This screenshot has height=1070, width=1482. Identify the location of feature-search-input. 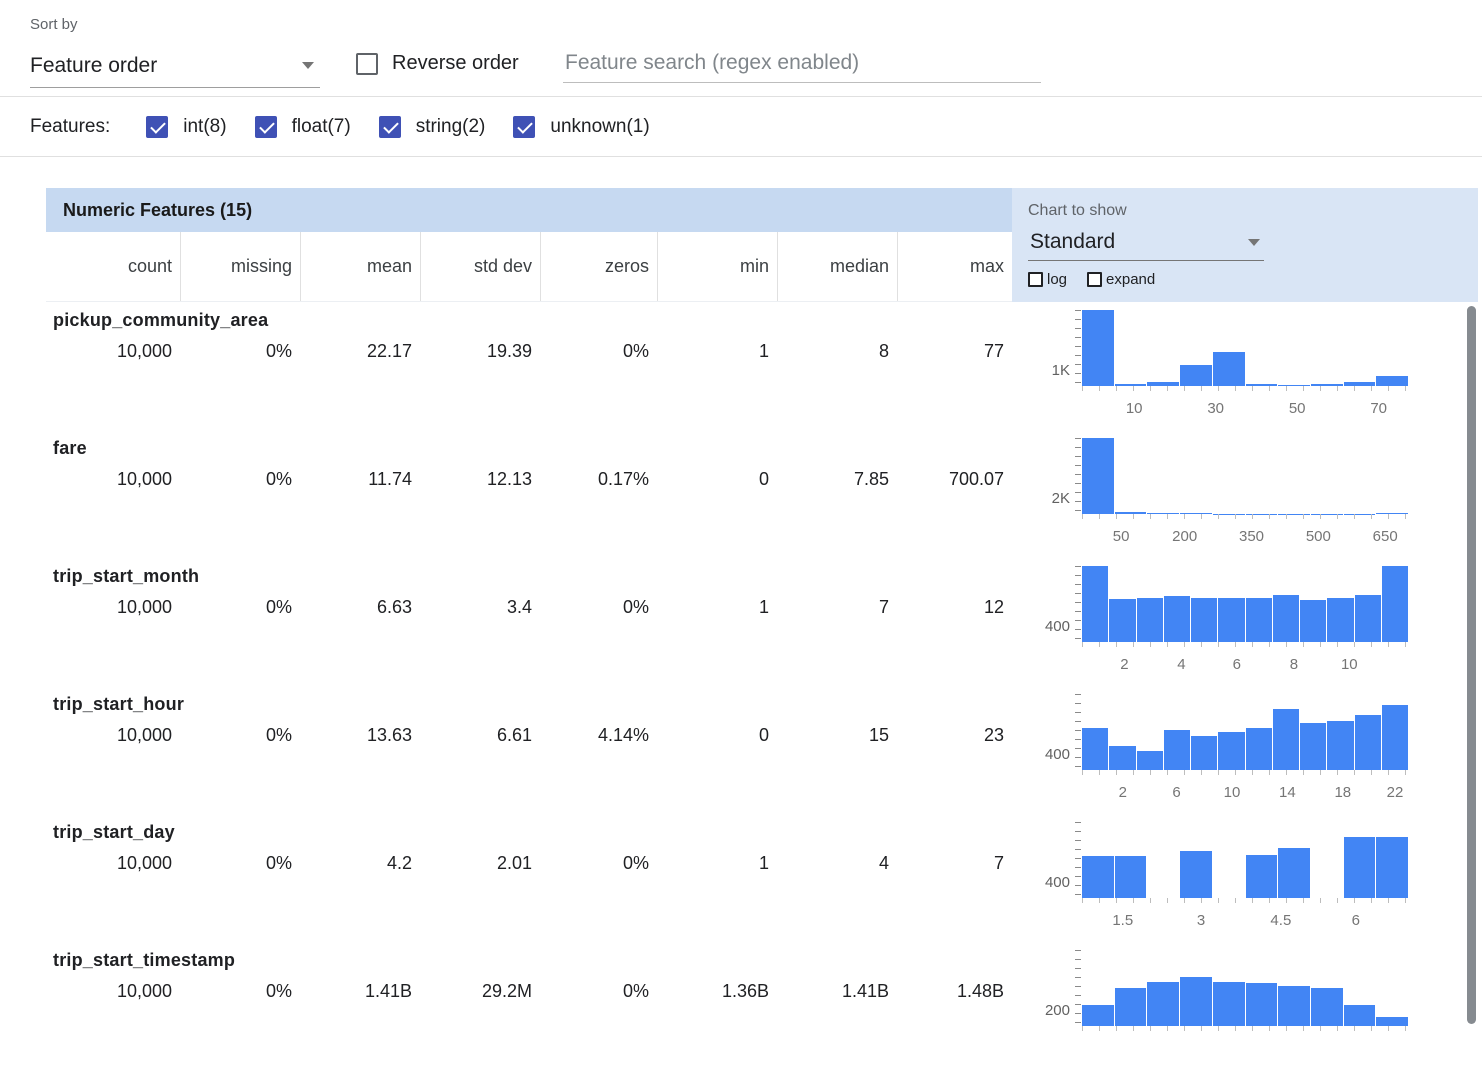
(802, 63).